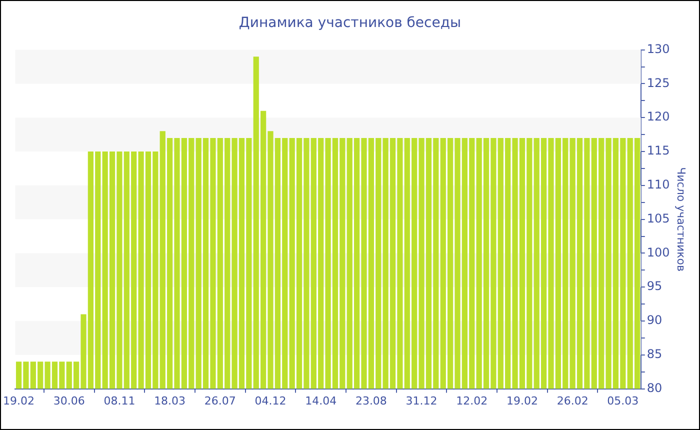  Describe the element at coordinates (658, 185) in the screenshot. I see `y-tick-label: 110` at that location.